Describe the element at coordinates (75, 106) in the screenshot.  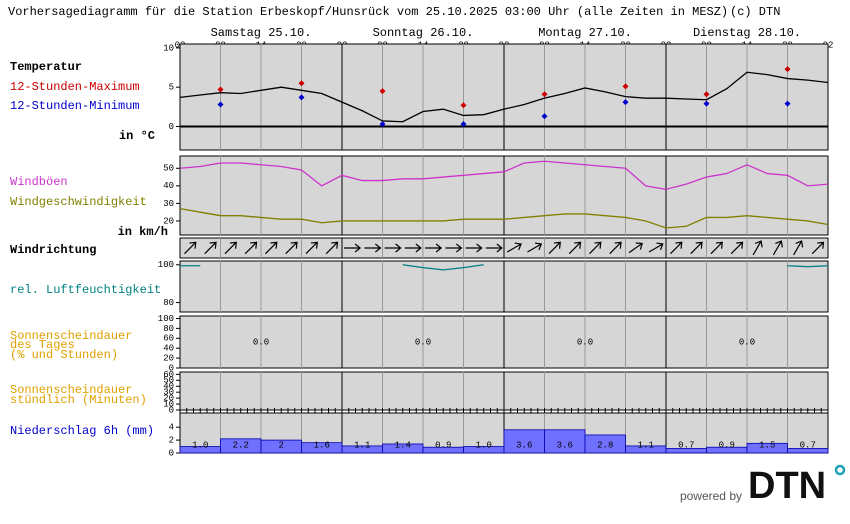
I see `legend-min: 12-Stunden-Minimum` at that location.